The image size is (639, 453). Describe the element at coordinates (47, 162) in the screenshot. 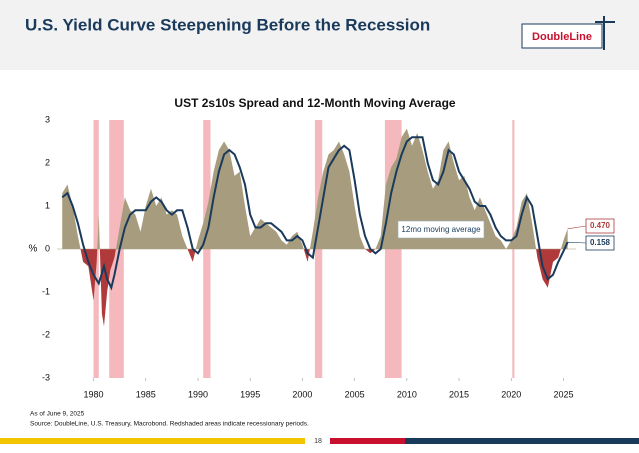

I see `y-tick-label: 2` at that location.